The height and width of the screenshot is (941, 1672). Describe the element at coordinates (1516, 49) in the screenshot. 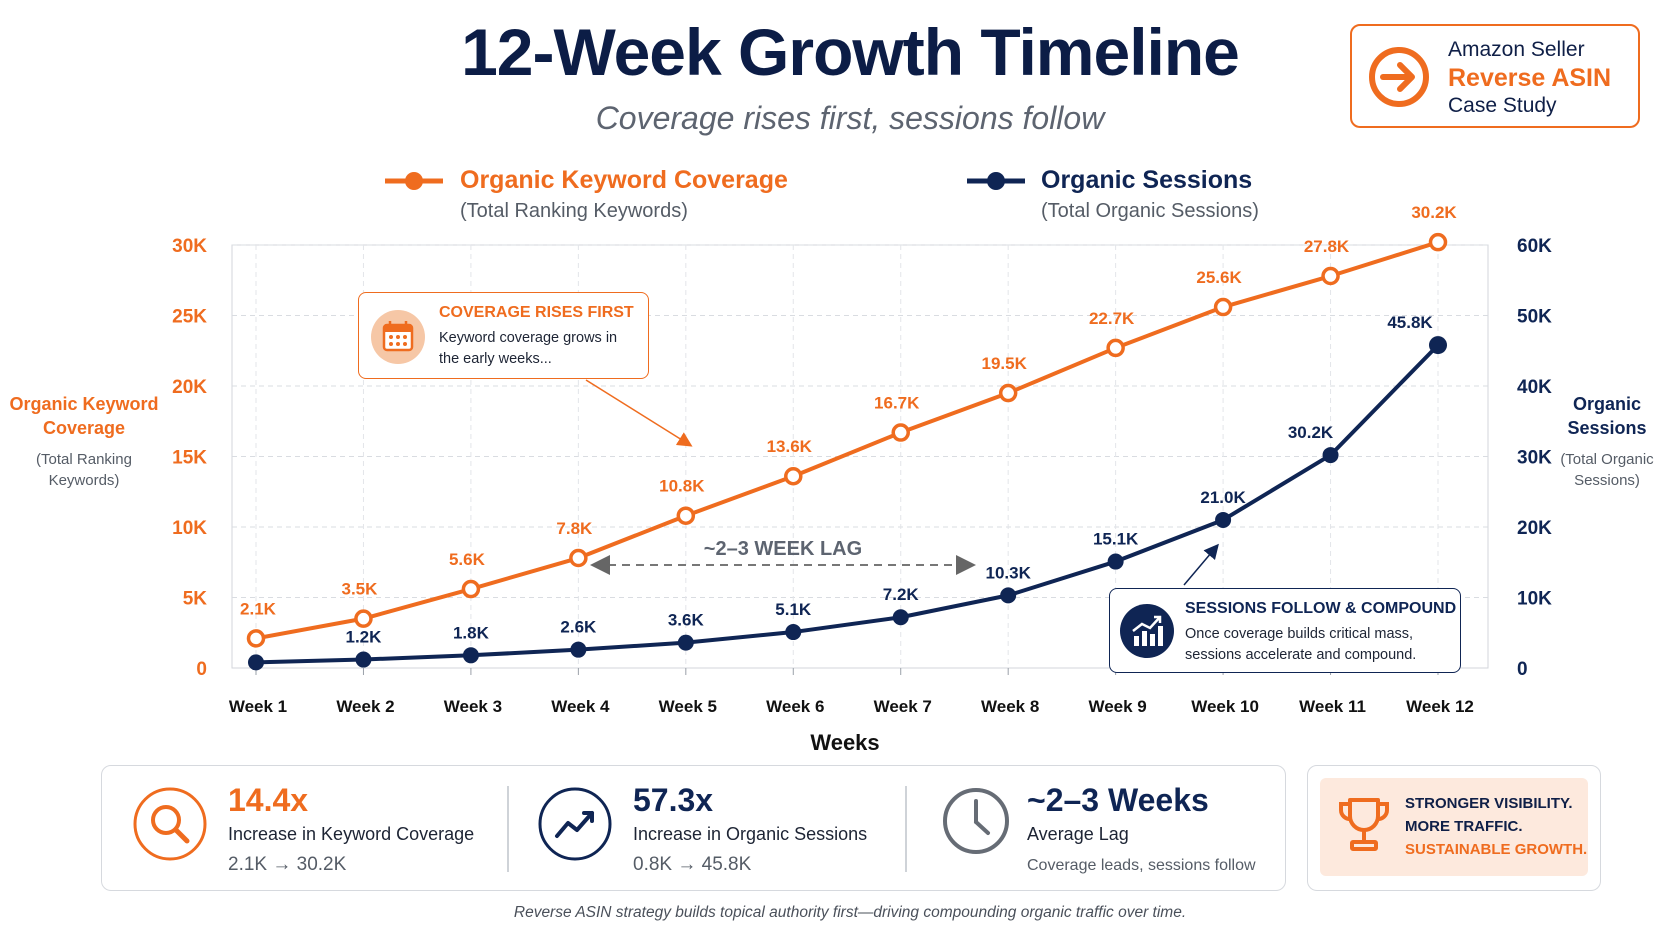

I see `badge-line-1: Amazon Seller` at that location.